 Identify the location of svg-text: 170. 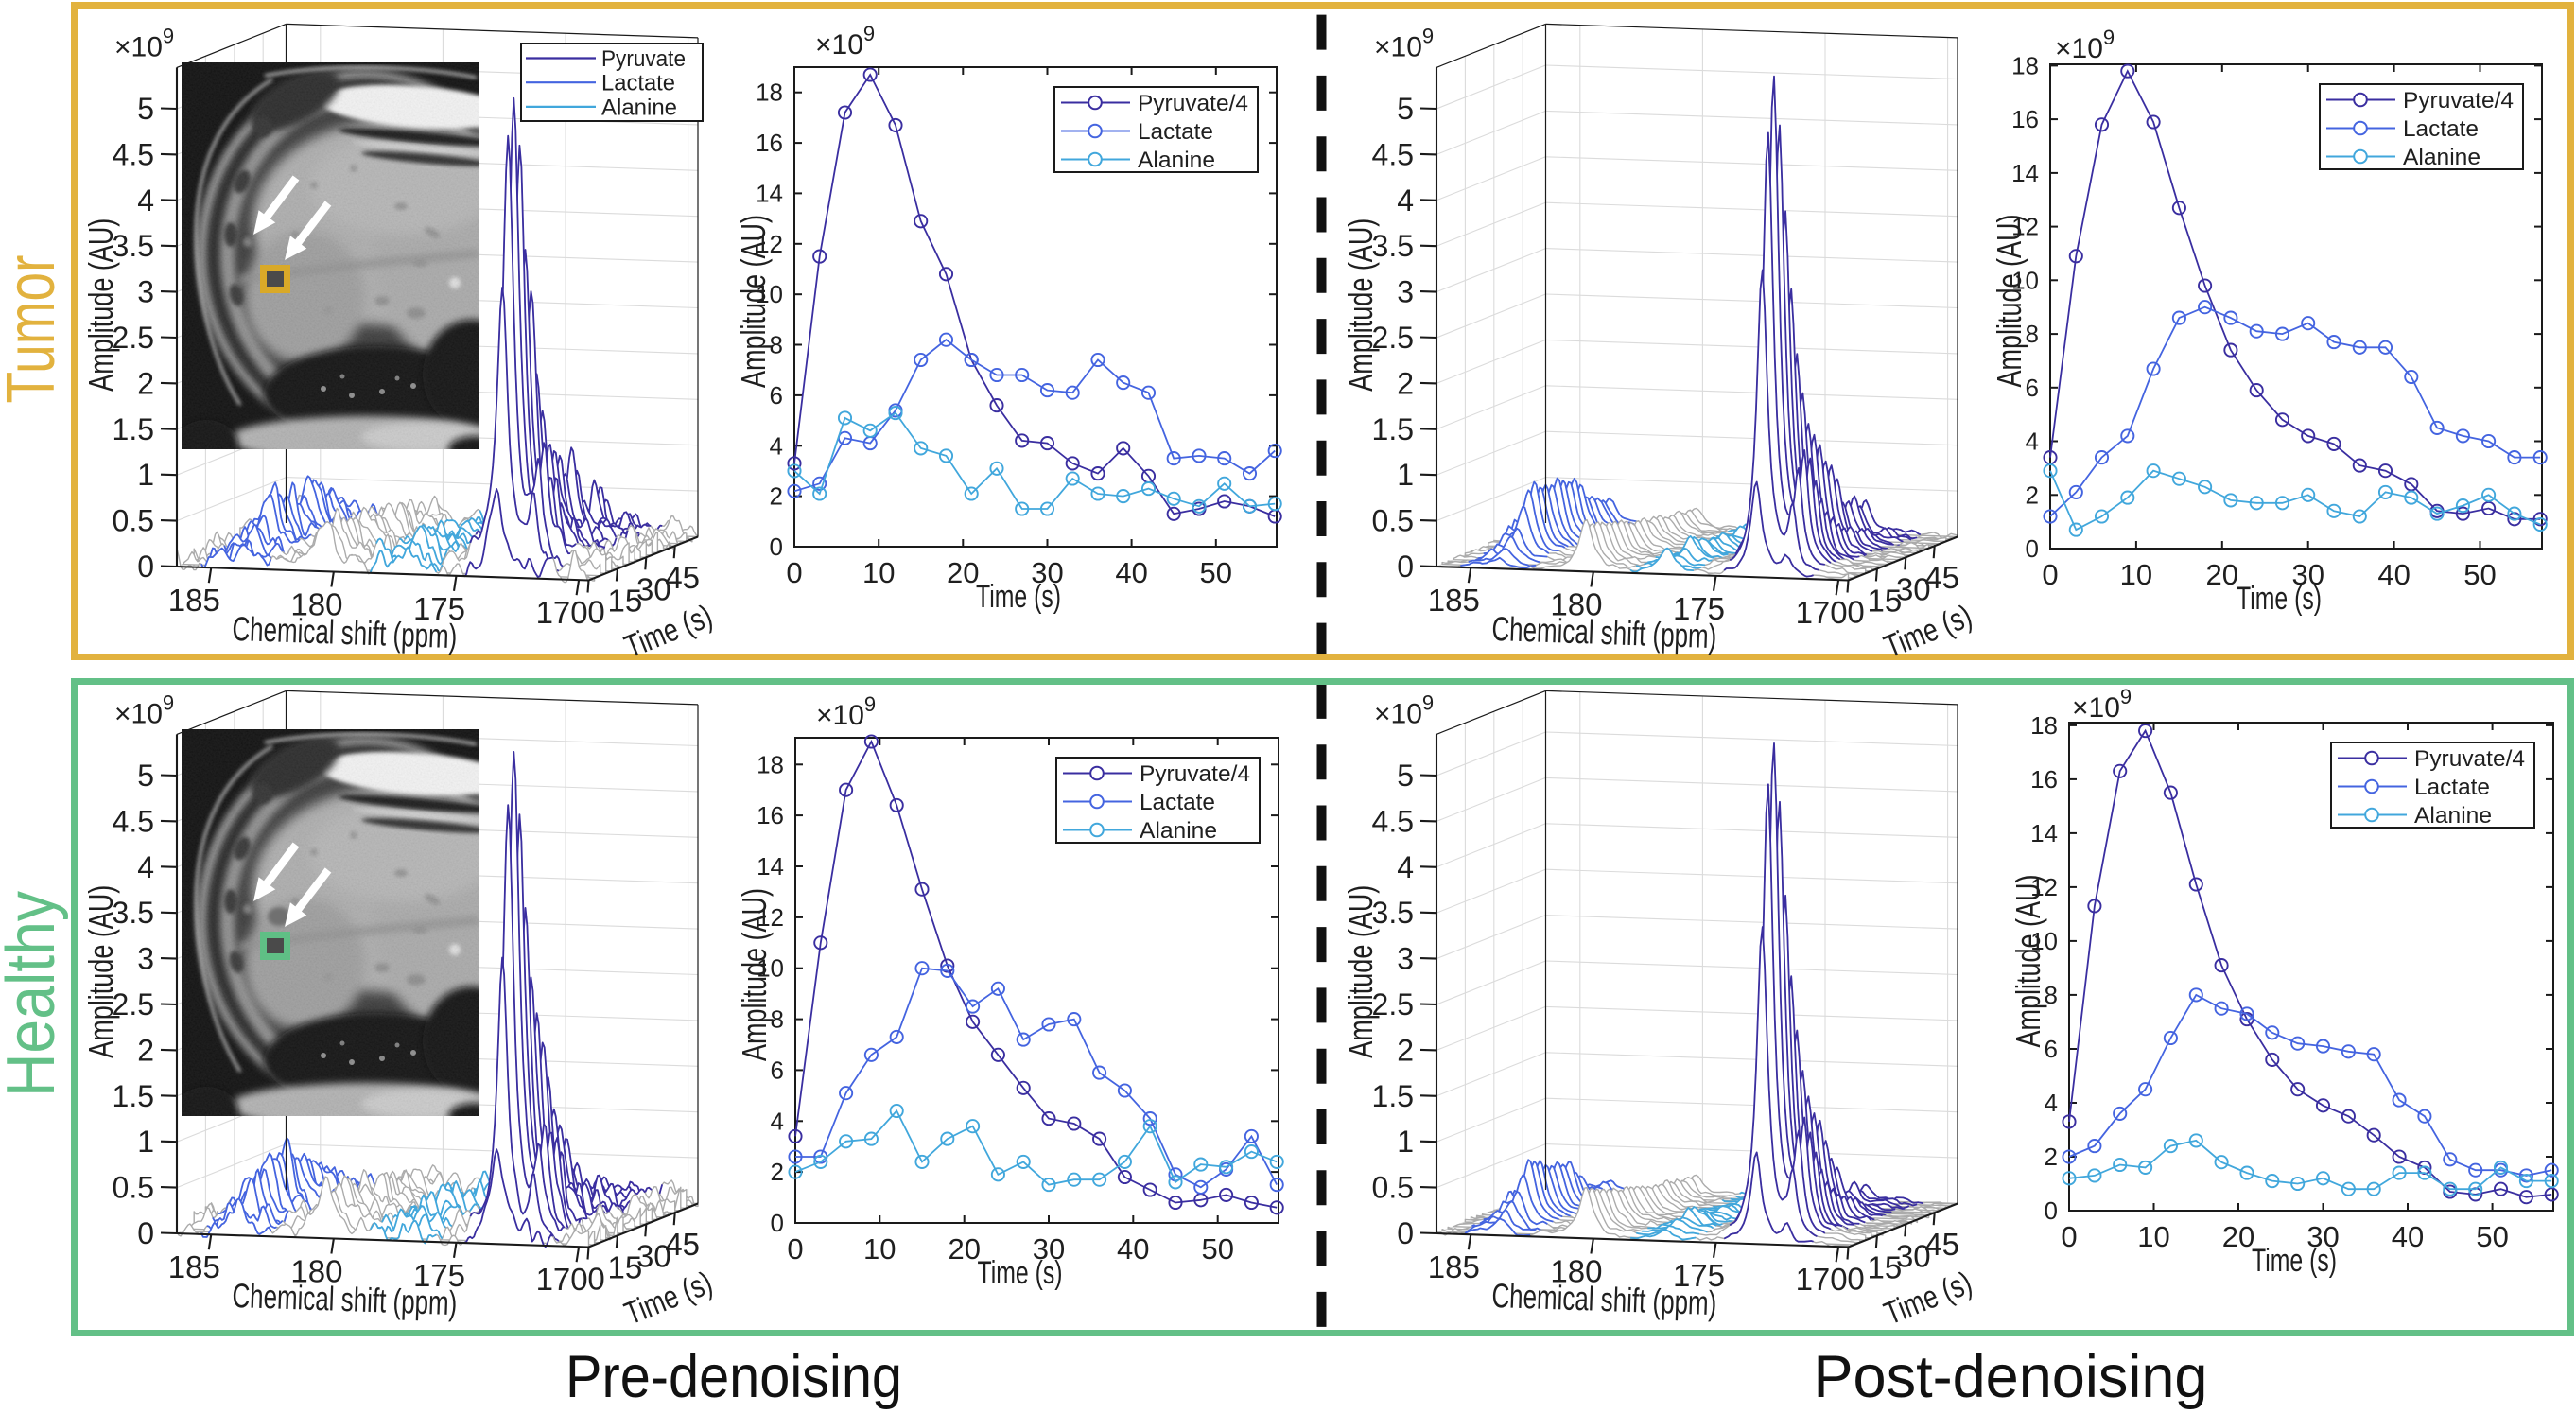
(562, 1279).